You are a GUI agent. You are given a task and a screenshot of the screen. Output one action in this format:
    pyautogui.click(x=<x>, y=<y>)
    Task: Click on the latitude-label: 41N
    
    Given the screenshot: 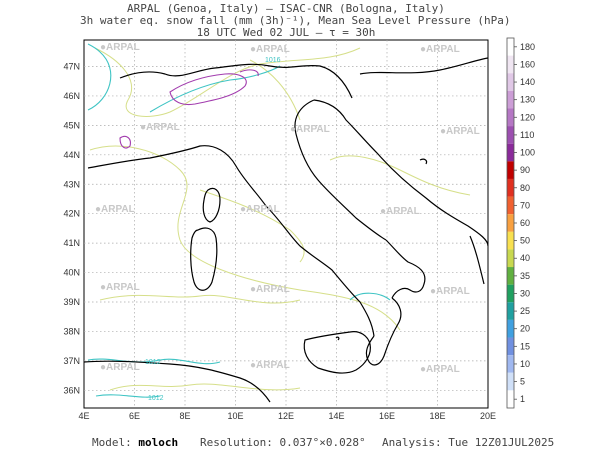 What is the action you would take?
    pyautogui.click(x=71, y=243)
    